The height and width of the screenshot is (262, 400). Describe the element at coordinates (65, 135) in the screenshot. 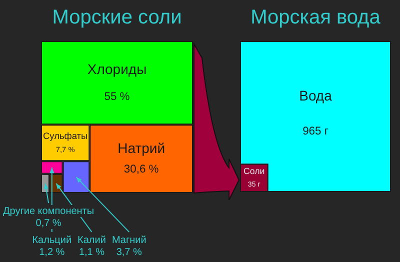

I see `category-label: Сульфаты` at that location.